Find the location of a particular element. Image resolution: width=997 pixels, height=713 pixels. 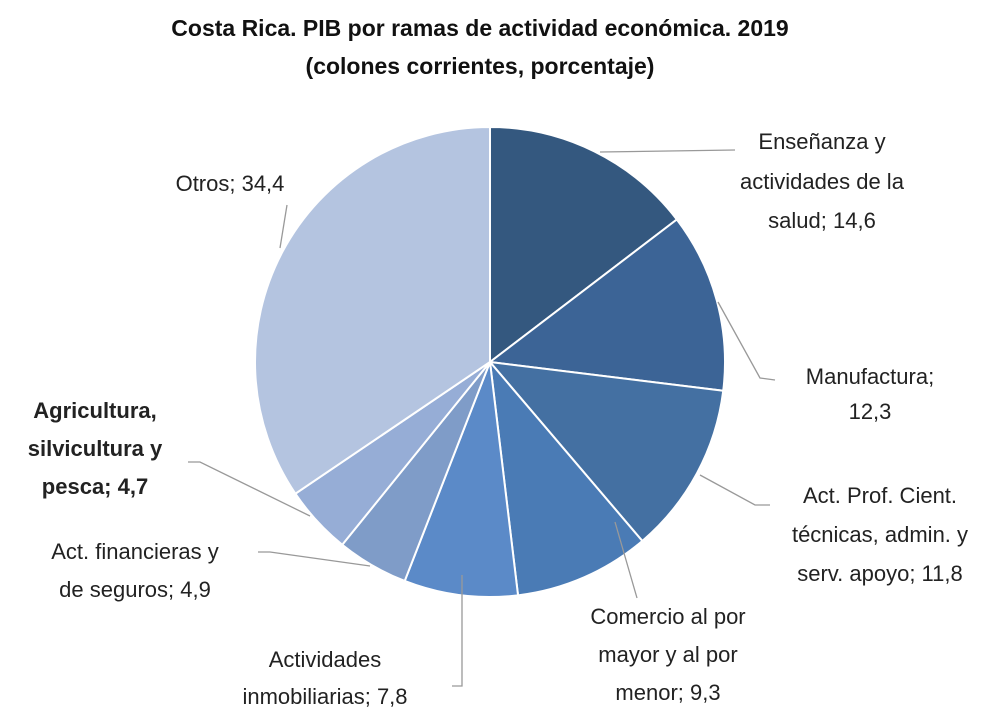

slice-label: Manufactura; is located at coordinates (870, 376).